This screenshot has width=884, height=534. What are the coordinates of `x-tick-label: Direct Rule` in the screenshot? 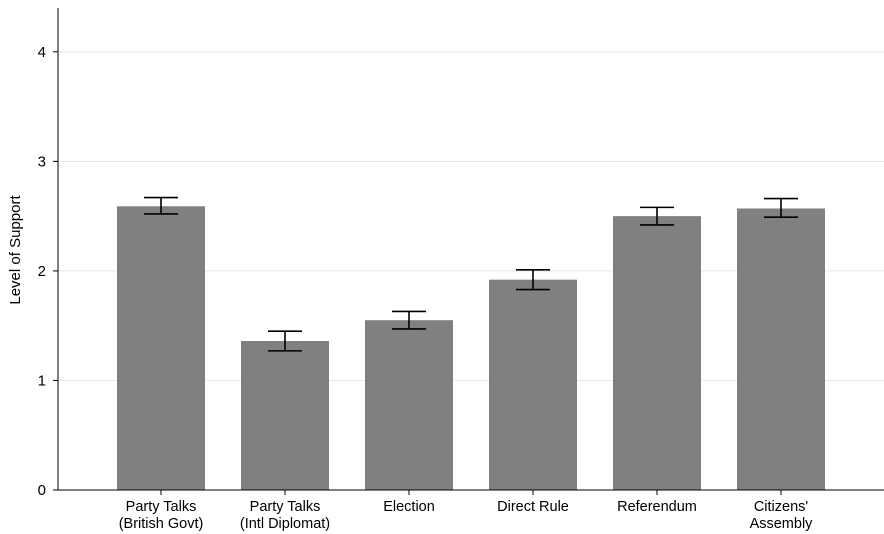 It's located at (533, 507).